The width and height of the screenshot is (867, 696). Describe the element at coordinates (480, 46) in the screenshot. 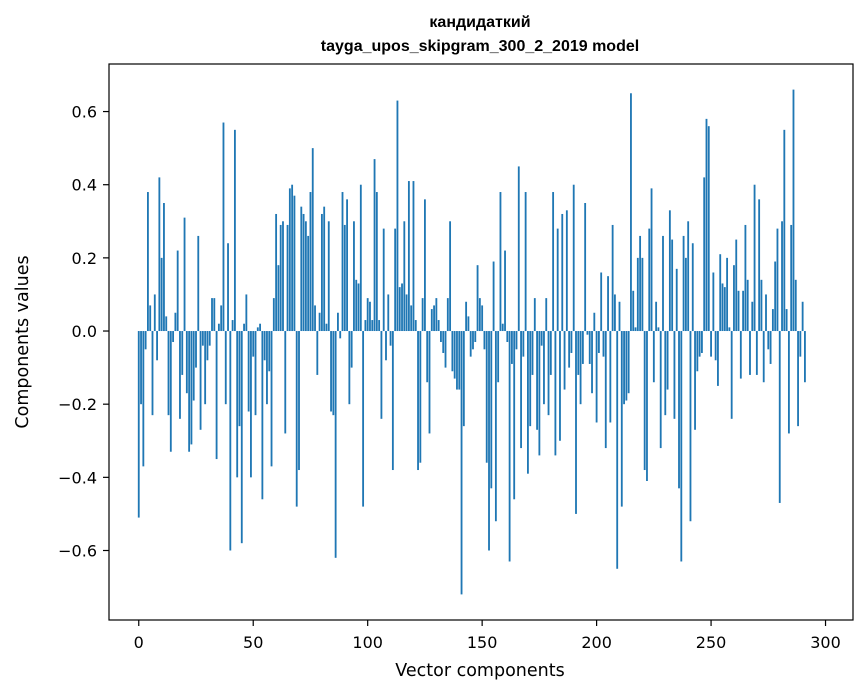

I see `chart-subtitle: tayga_upos_skipgram_300_2_2019 model` at that location.